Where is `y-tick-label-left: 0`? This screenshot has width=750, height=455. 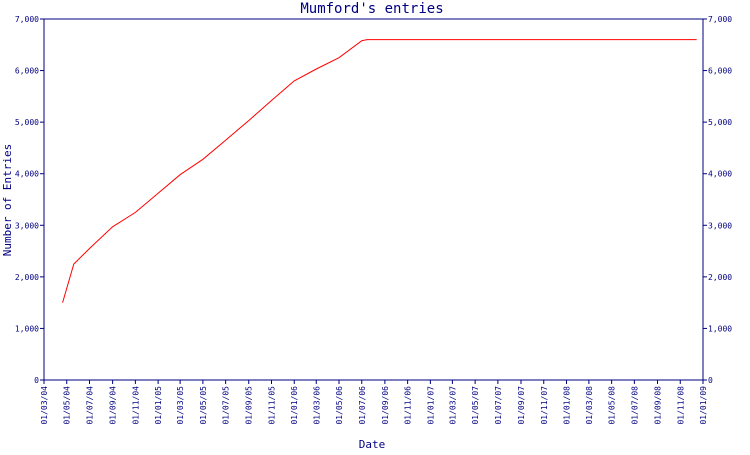 y-tick-label-left: 0 is located at coordinates (36, 380).